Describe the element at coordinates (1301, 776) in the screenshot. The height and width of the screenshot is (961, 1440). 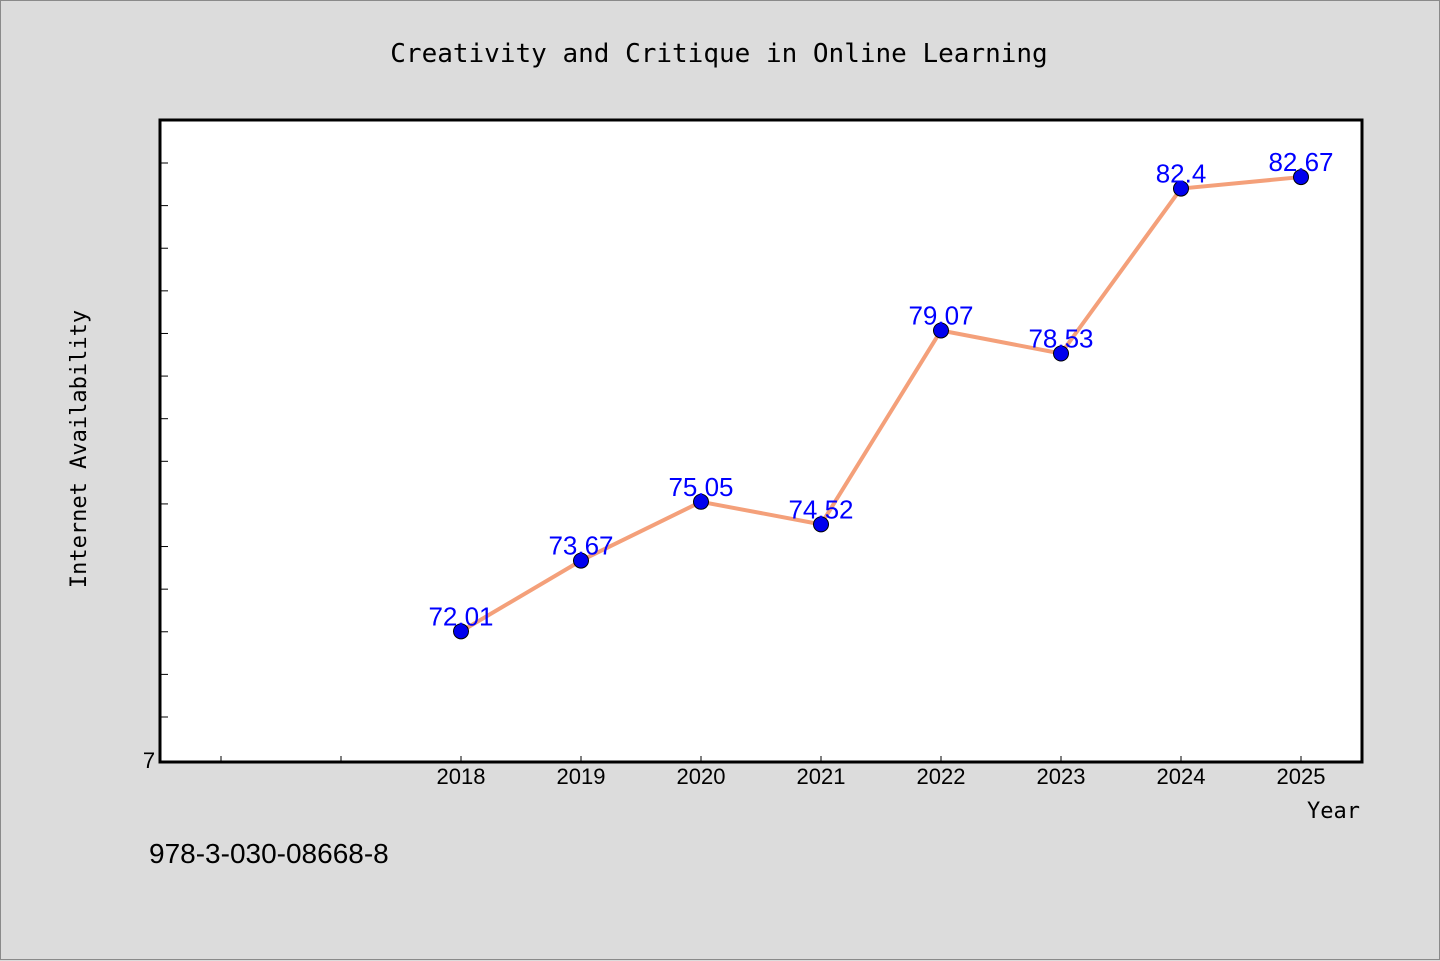
I see `x-tick-label: 2025` at that location.